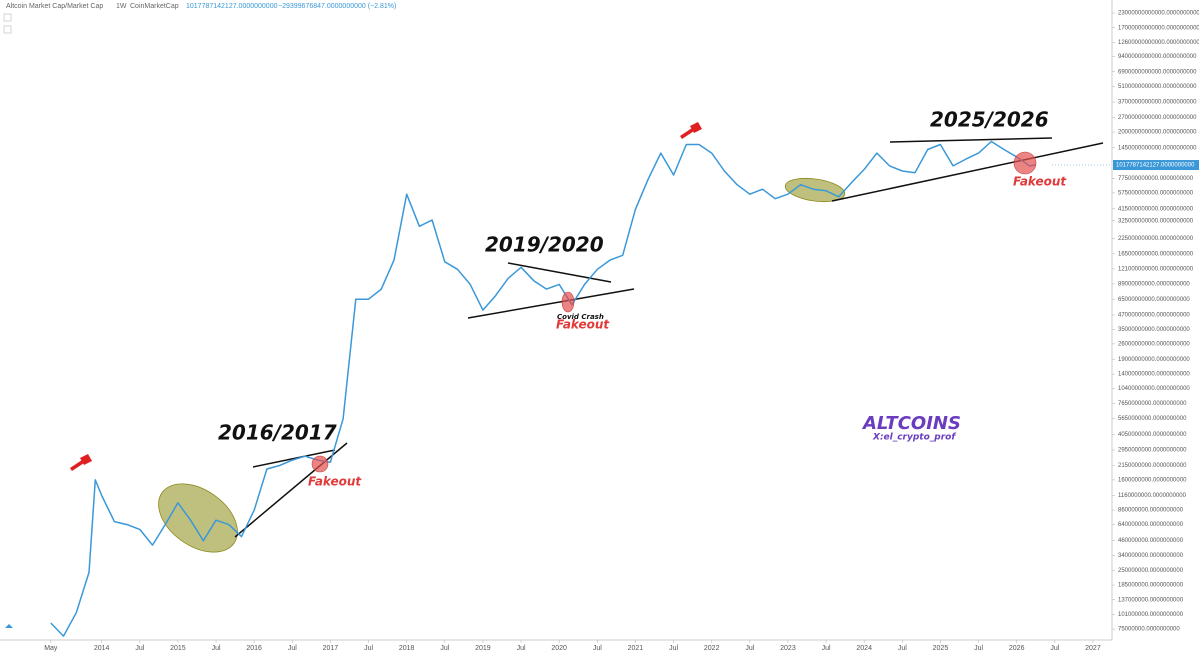 The width and height of the screenshot is (1199, 653). Describe the element at coordinates (712, 648) in the screenshot. I see `x-tick-label: 2022` at that location.